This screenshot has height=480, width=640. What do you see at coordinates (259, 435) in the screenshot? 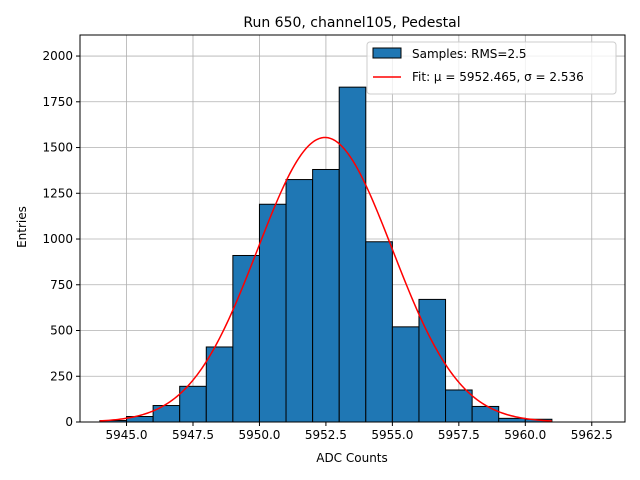
I see `x-tick-label: 5950.0` at bounding box center [259, 435].